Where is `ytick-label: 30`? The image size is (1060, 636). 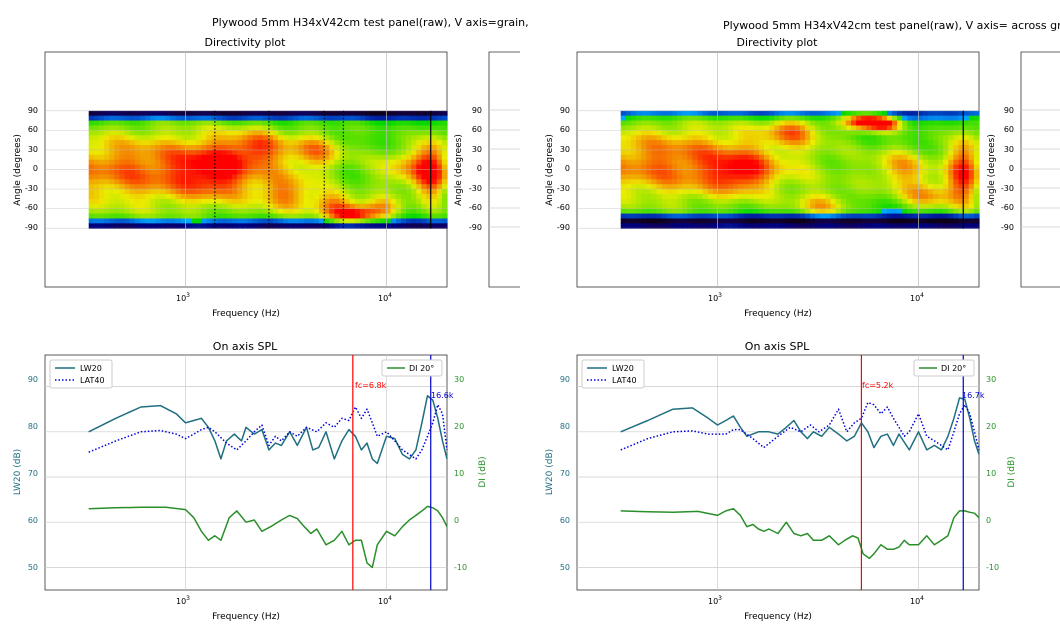 ytick-label: 30 is located at coordinates (565, 149).